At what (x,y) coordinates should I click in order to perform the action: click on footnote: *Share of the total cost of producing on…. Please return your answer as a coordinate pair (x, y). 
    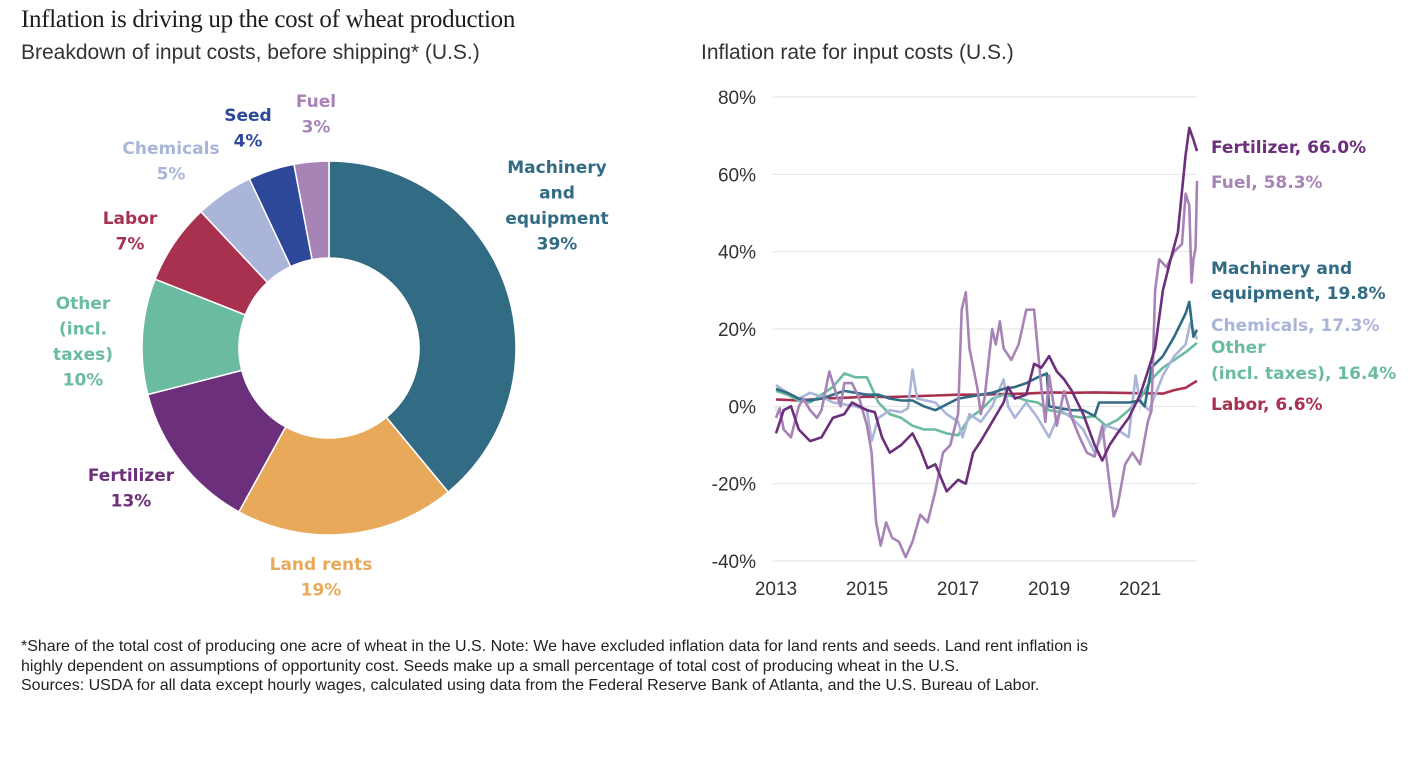
    Looking at the image, I should click on (555, 656).